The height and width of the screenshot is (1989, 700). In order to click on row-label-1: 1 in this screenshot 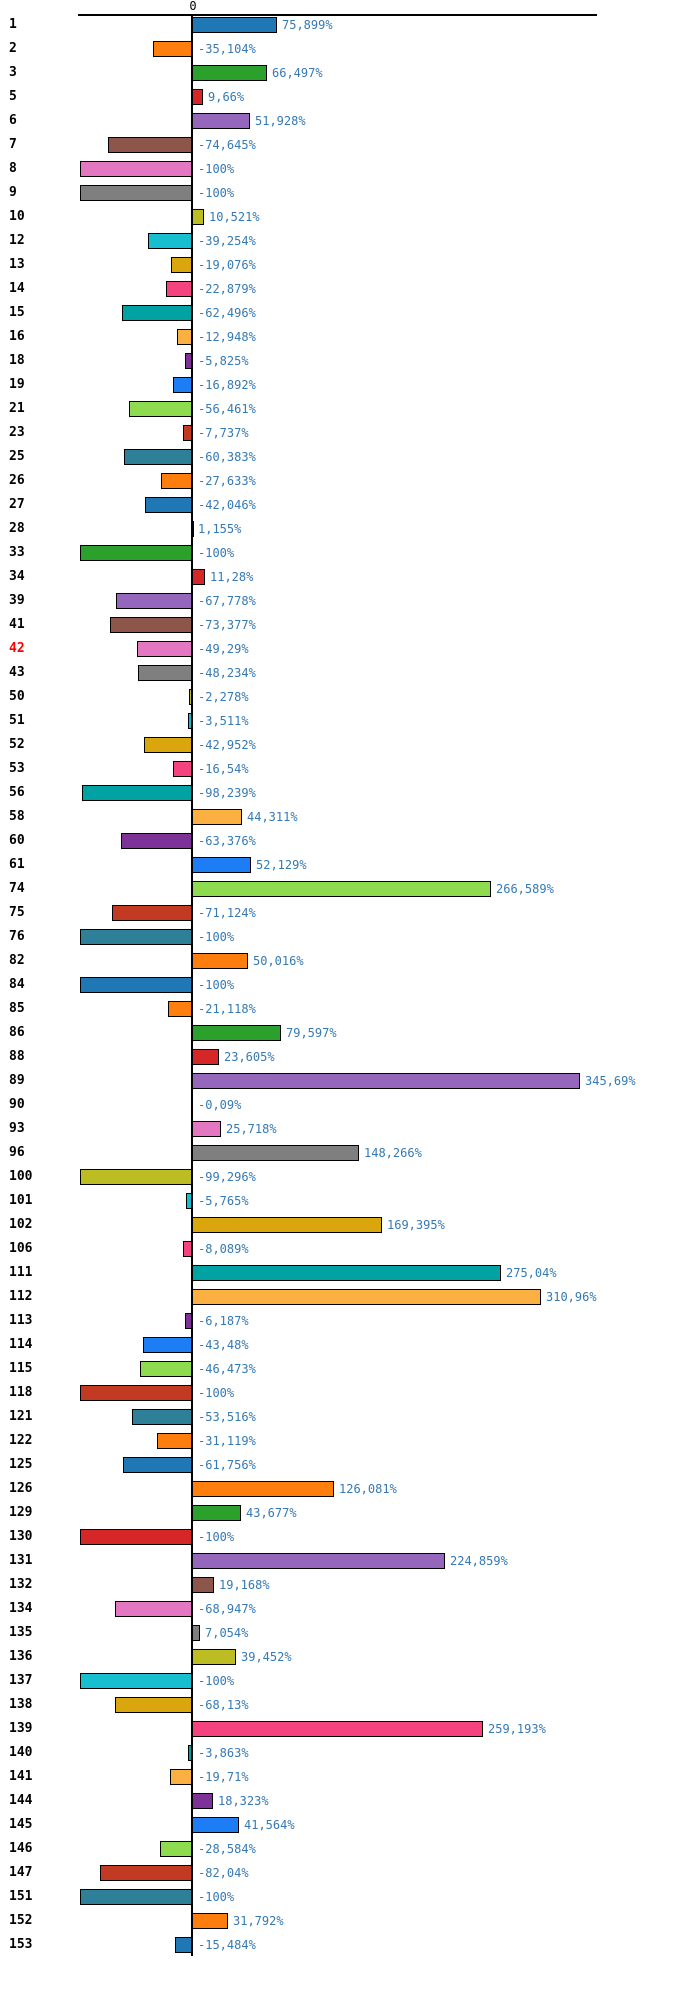, I will do `click(13, 24)`.